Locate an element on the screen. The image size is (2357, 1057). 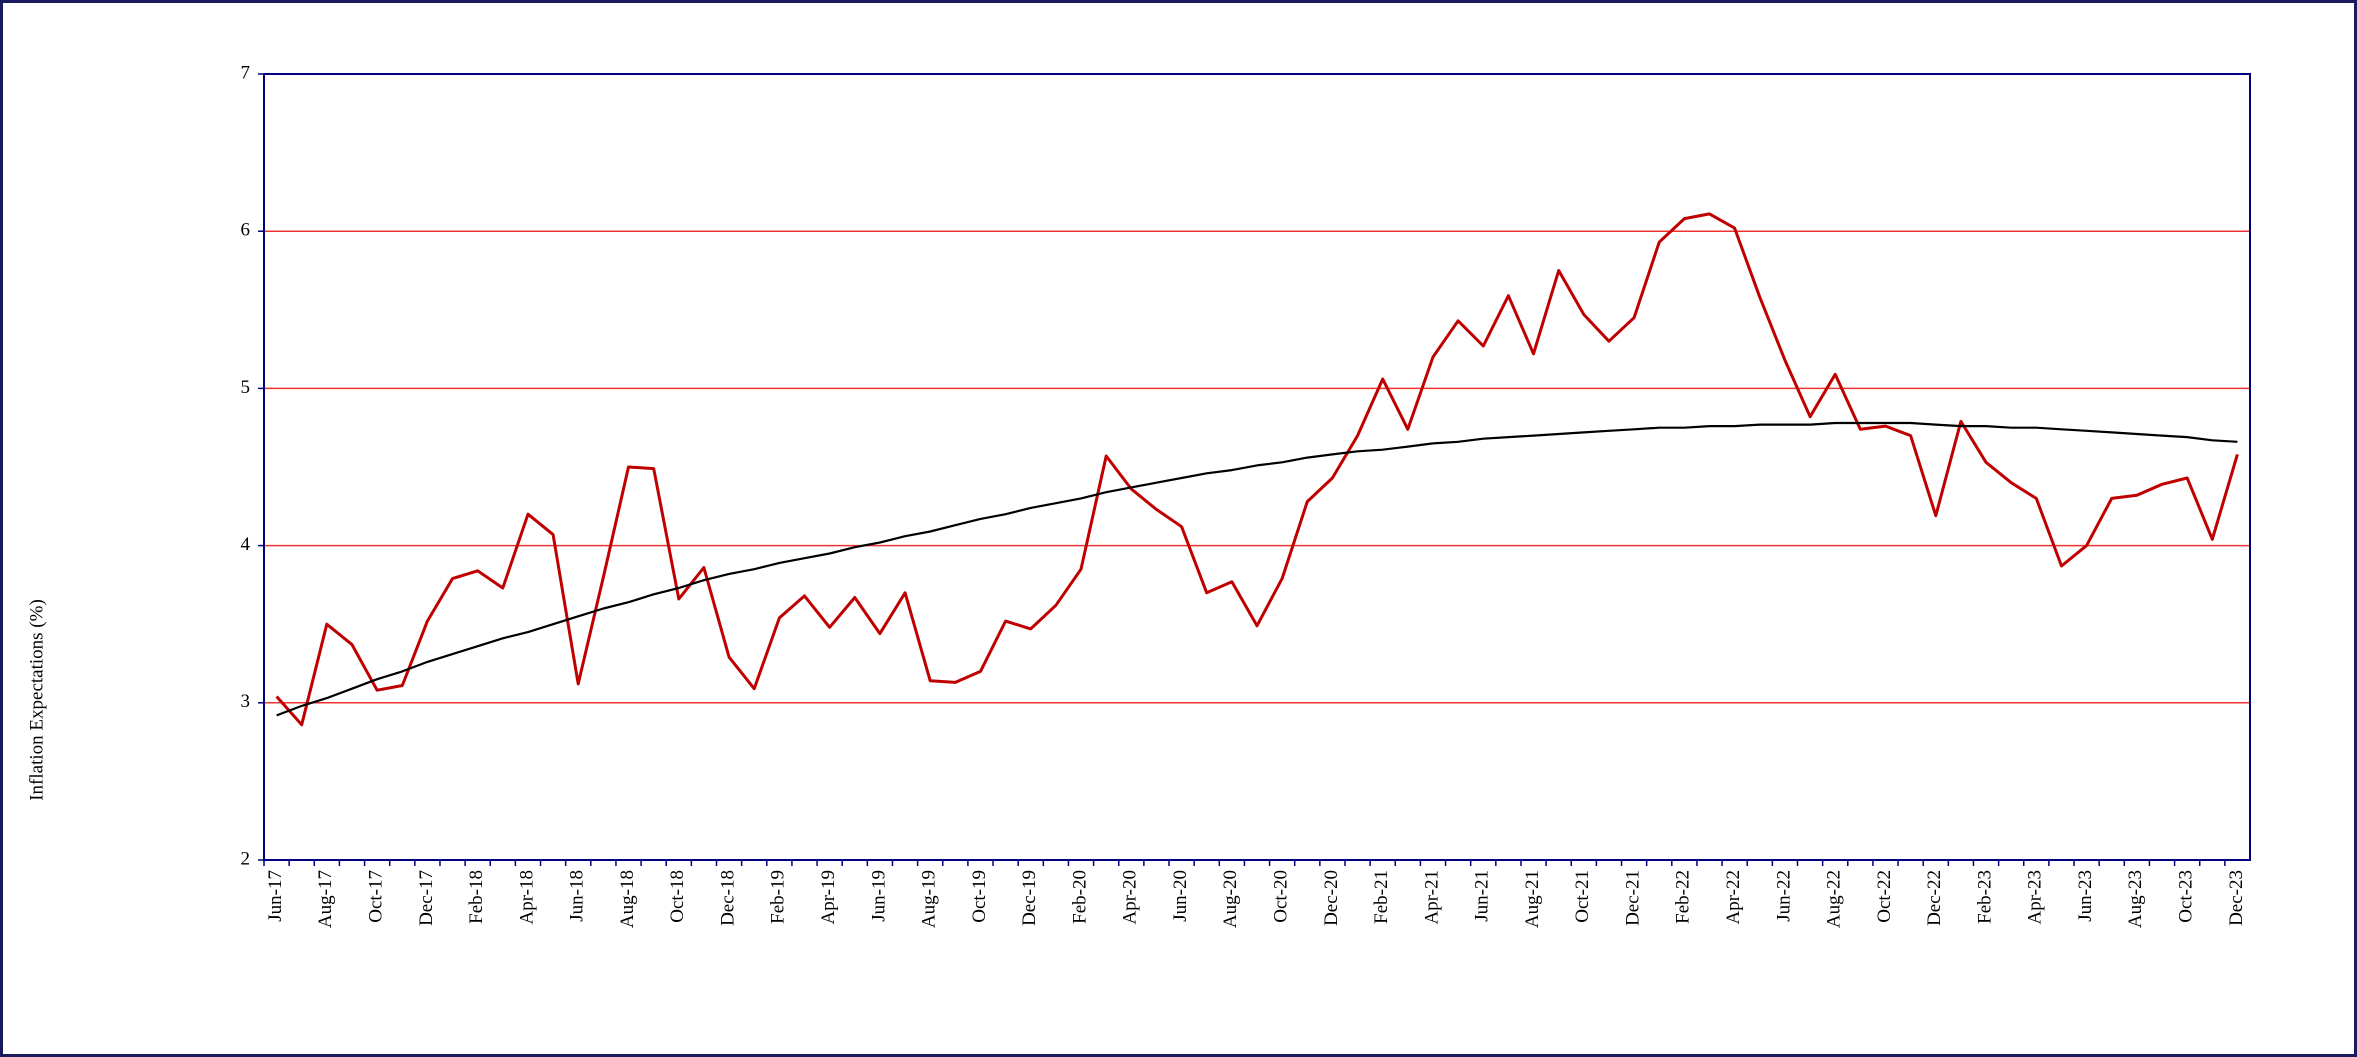
x-tick-label: Jun-21 is located at coordinates (1482, 896).